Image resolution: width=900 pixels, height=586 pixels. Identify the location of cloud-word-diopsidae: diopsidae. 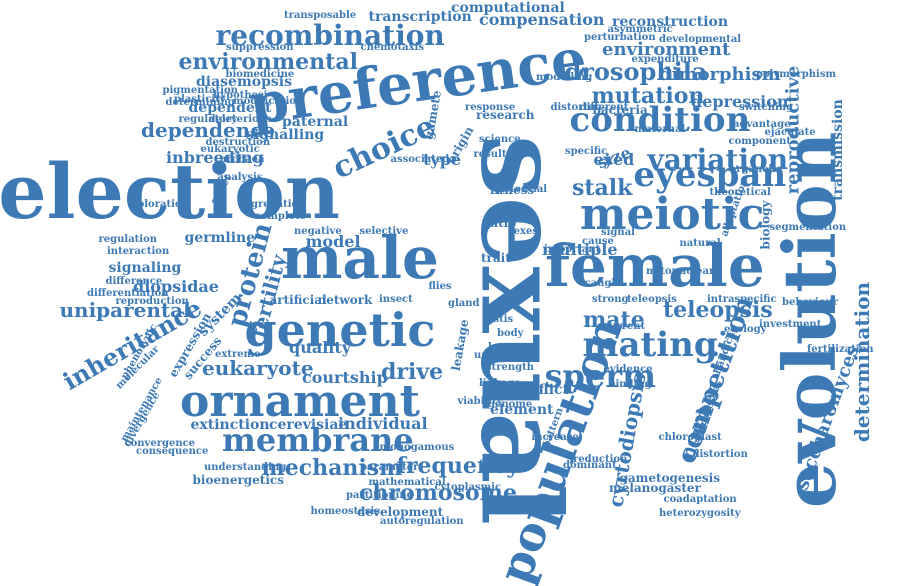
(176, 286).